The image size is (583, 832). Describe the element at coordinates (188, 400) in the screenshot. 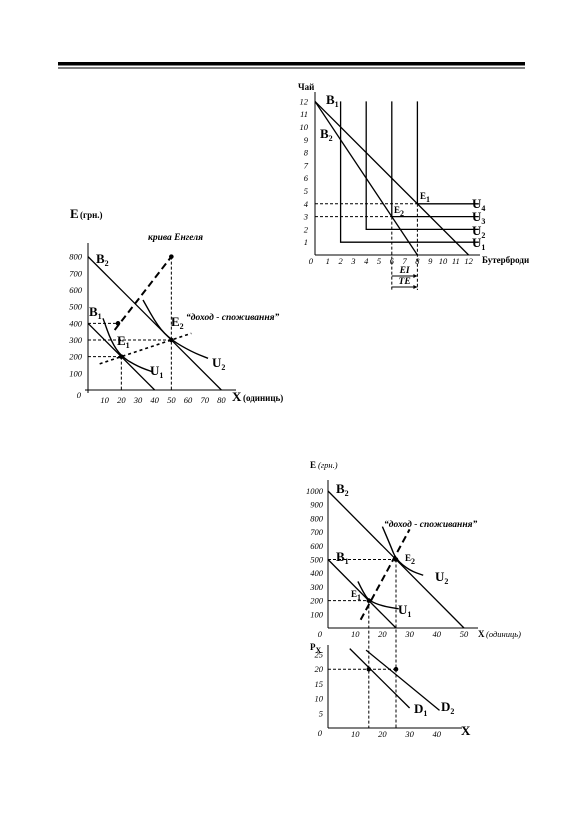

I see `x-tick-label: 60` at that location.